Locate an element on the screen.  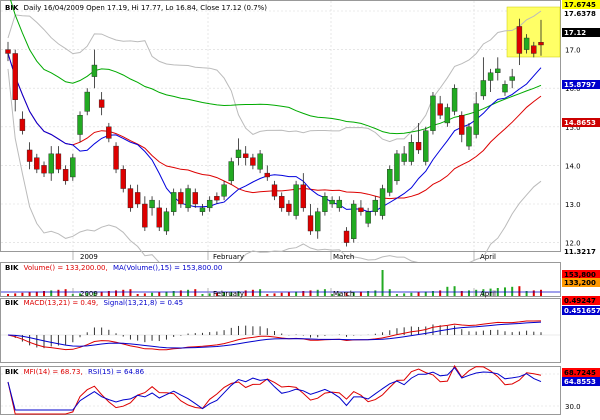
badge-text: 15.8797 is located at coordinates (580, 85).